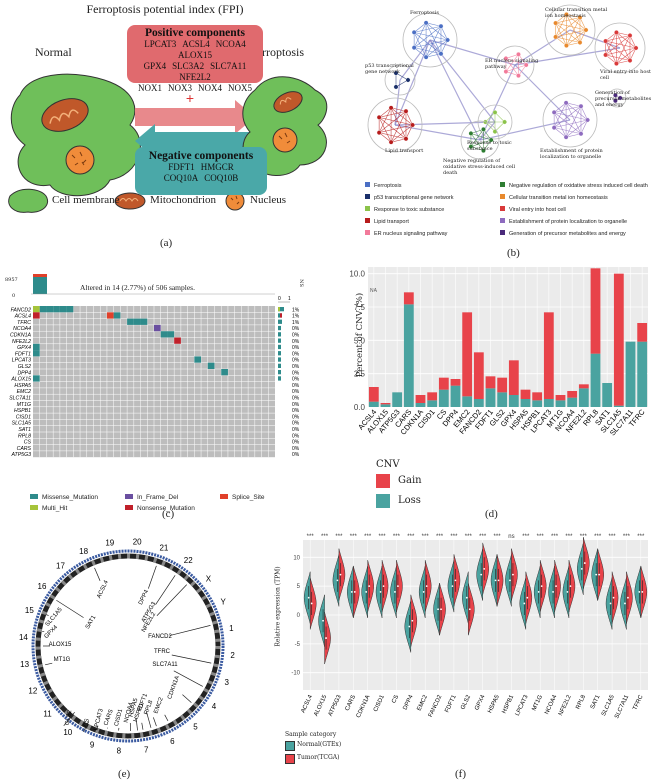 The image size is (656, 783). Describe the element at coordinates (409, 197) in the screenshot. I see `network-legend-item: p53 transcriptional gene network` at that location.